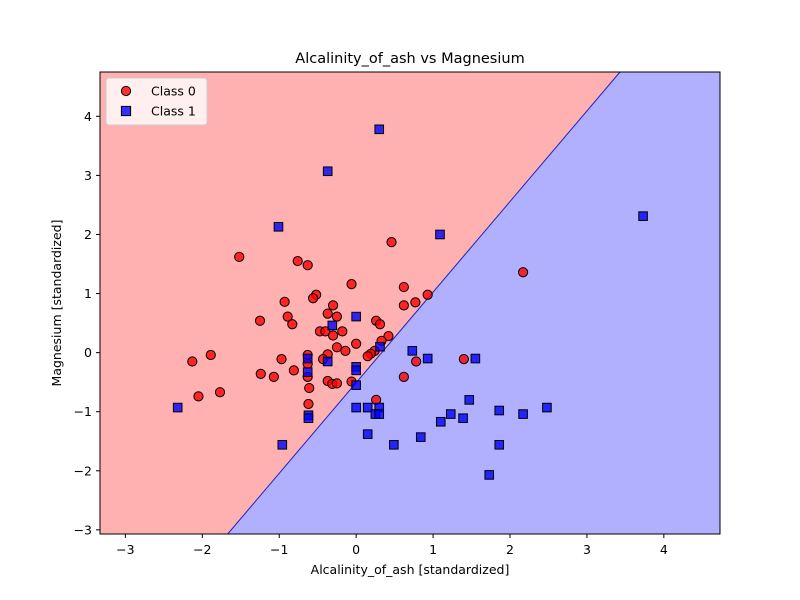  Describe the element at coordinates (126, 111) in the screenshot. I see `legend-class-1-marker` at that location.